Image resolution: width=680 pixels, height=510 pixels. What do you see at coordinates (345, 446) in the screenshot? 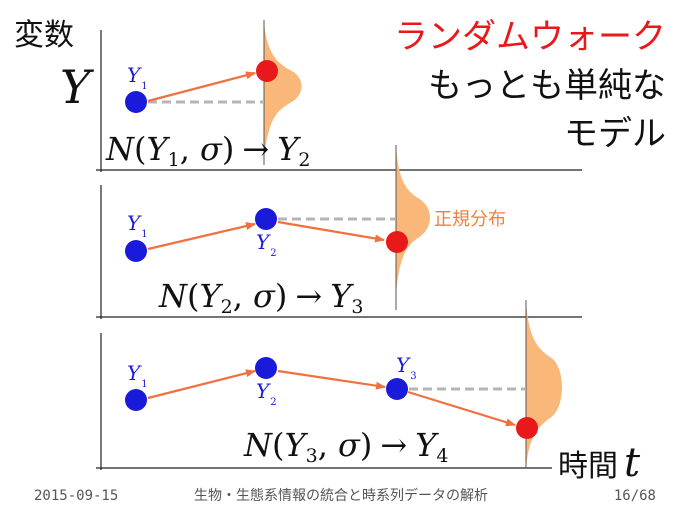
I see `panel-3-formula: N(Y3, σ) → Y4` at bounding box center [345, 446].